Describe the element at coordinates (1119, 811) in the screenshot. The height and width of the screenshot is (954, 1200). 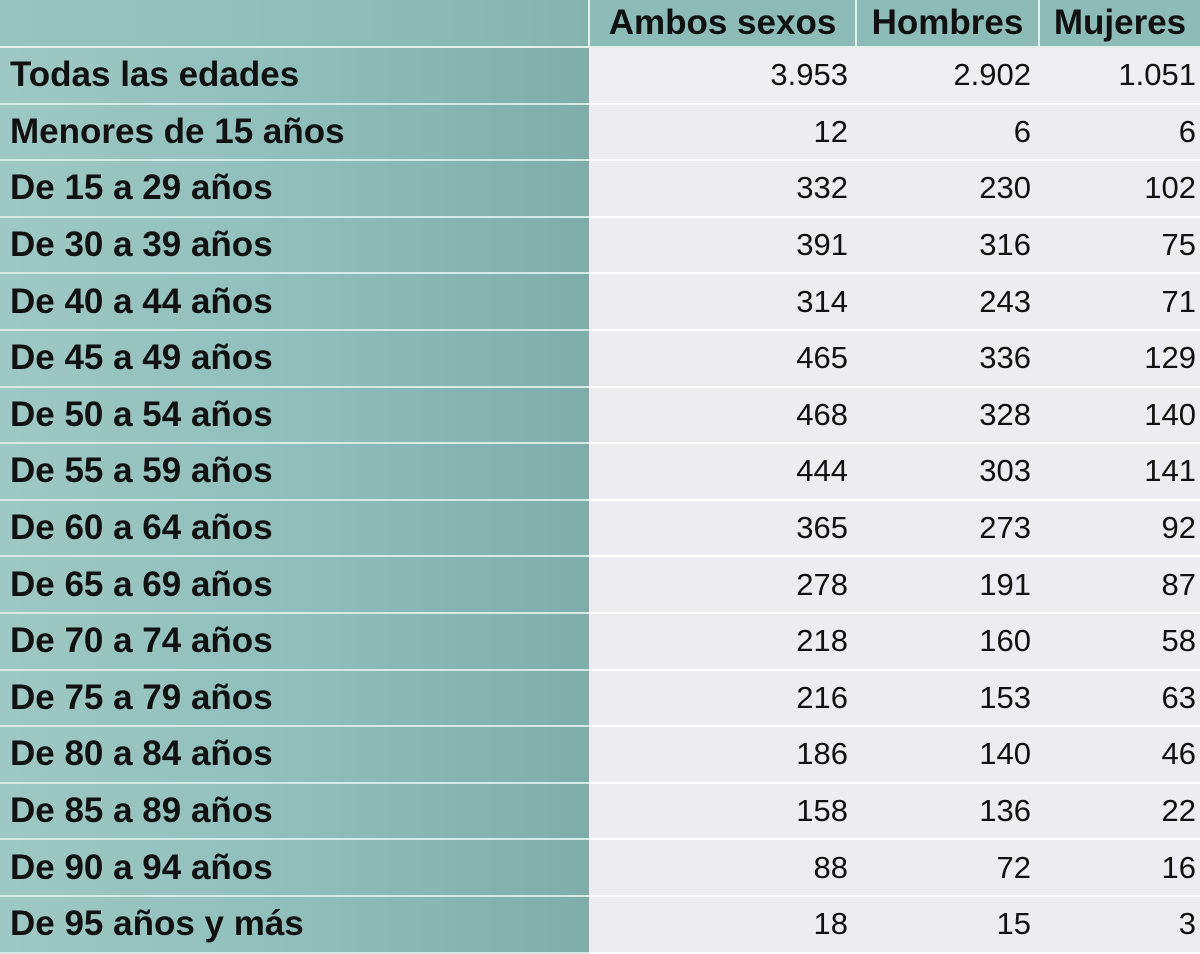
I see `value-cell-mujeres: 22` at that location.